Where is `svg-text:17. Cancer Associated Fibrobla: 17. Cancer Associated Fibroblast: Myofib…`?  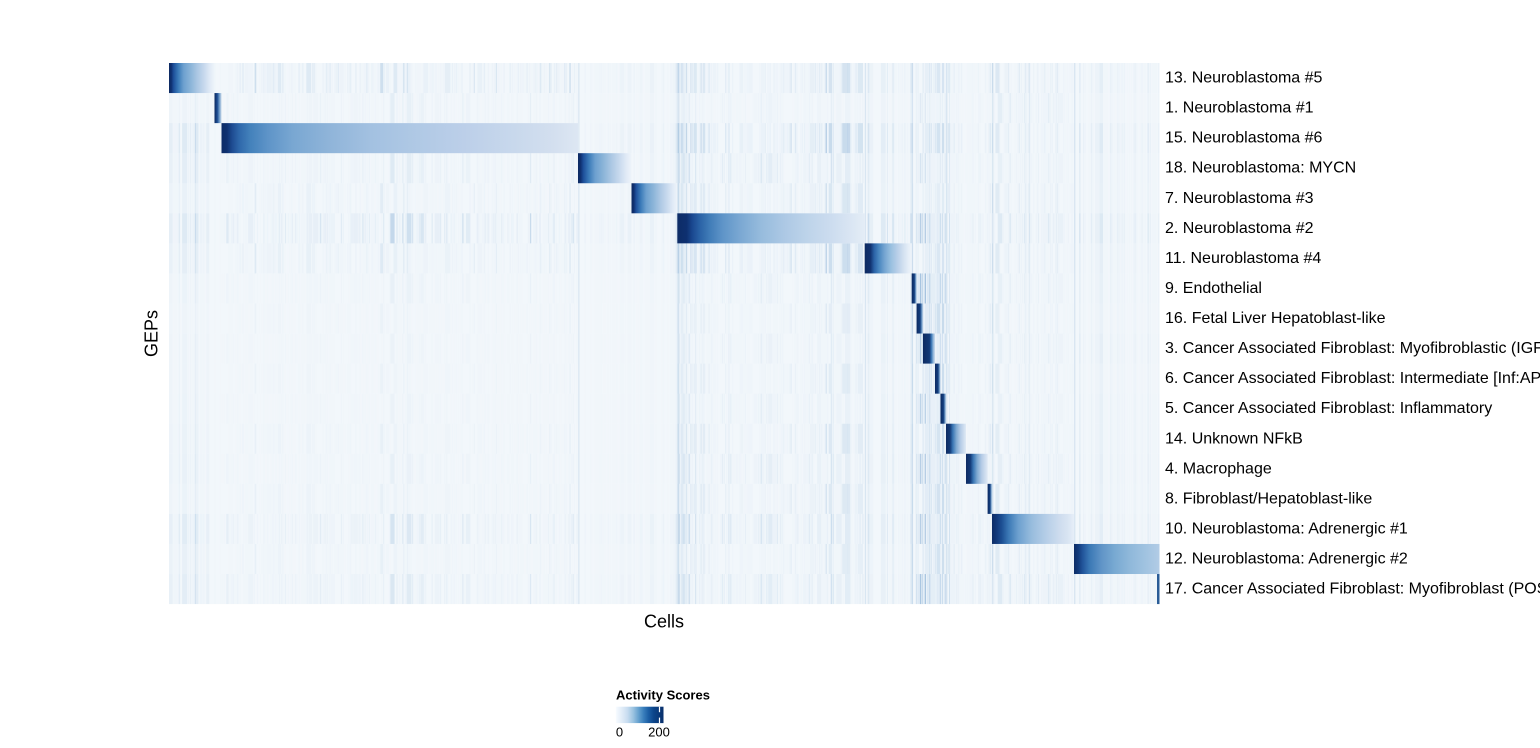 svg-text:17. Cancer Associated Fibrobla: 17. Cancer Associated Fibroblast: Myofib… is located at coordinates (1352, 589).